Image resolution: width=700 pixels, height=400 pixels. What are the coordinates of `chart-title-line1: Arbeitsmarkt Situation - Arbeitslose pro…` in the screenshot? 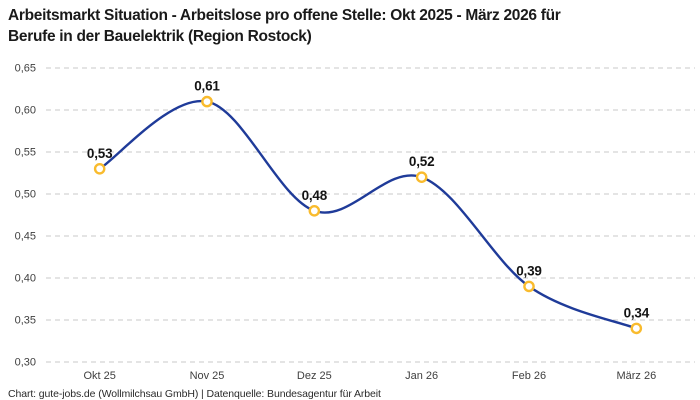 It's located at (284, 15).